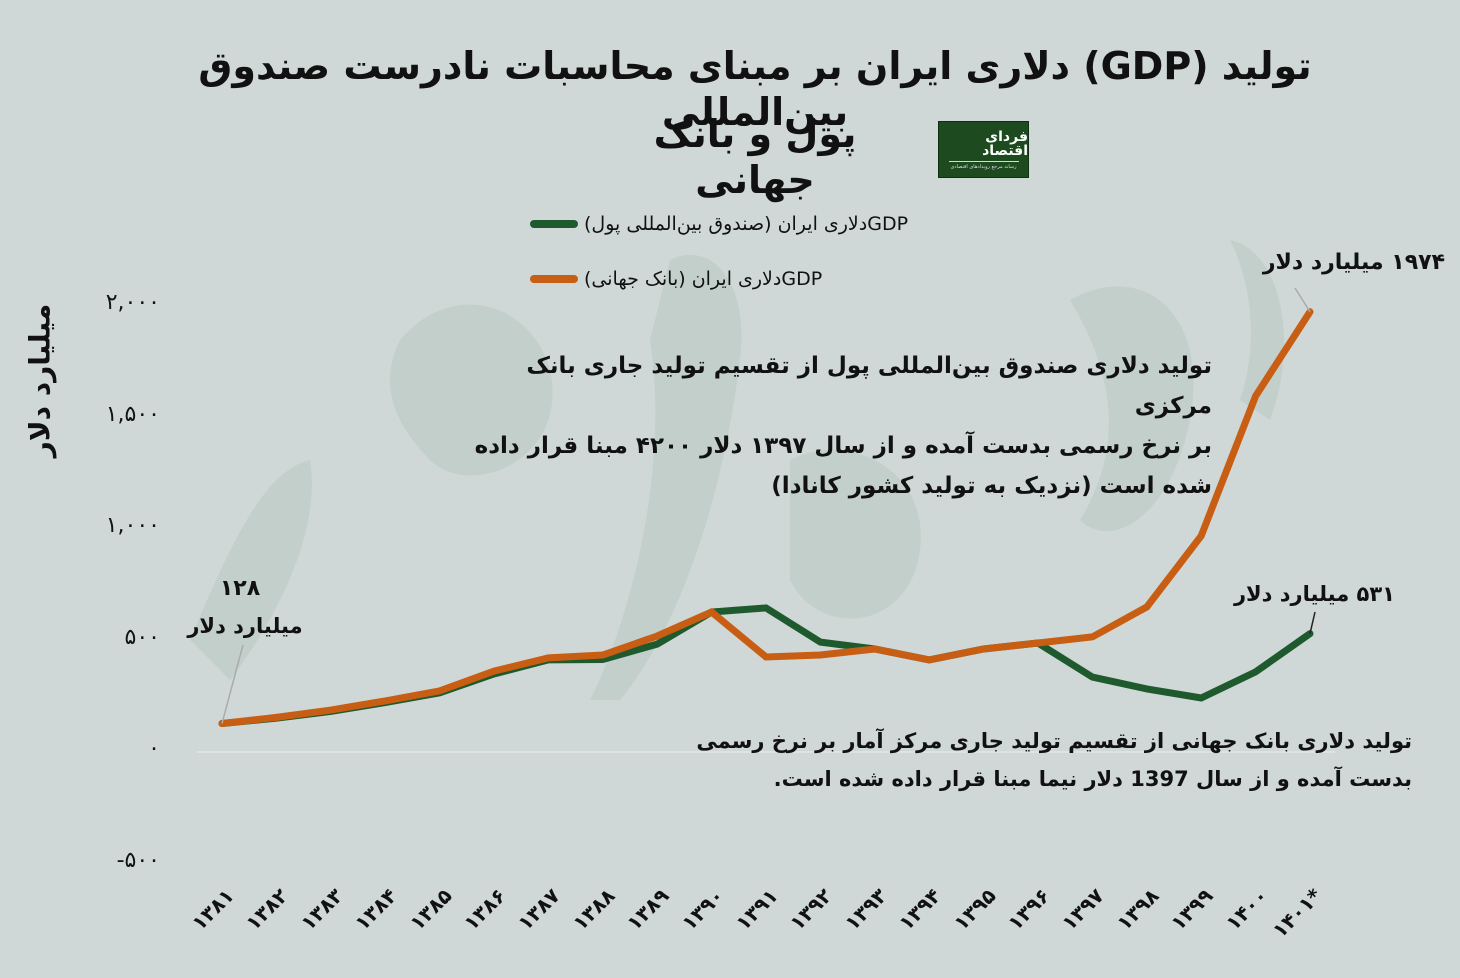 This screenshot has width=1460, height=978. I want to click on annotation-start-unit: میلیارد دلار, so click(245, 626).